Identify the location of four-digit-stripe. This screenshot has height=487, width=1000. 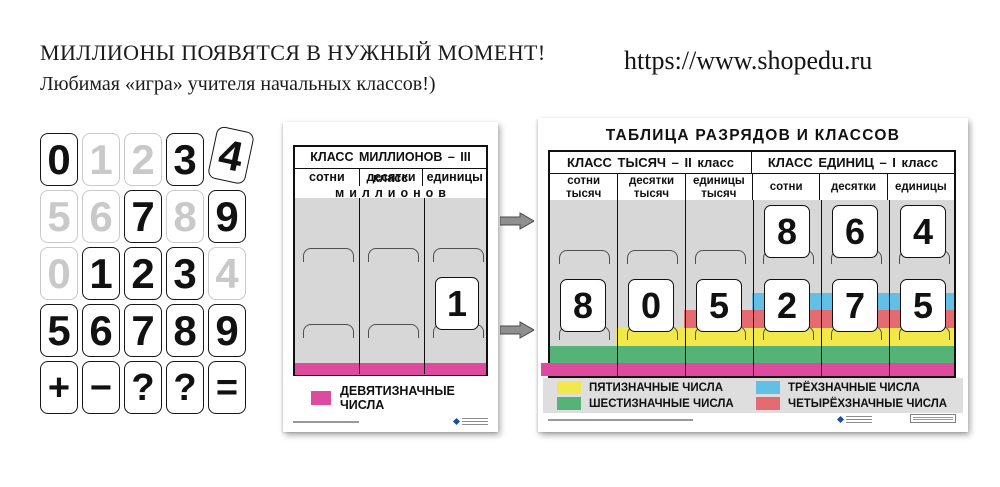
(819, 319).